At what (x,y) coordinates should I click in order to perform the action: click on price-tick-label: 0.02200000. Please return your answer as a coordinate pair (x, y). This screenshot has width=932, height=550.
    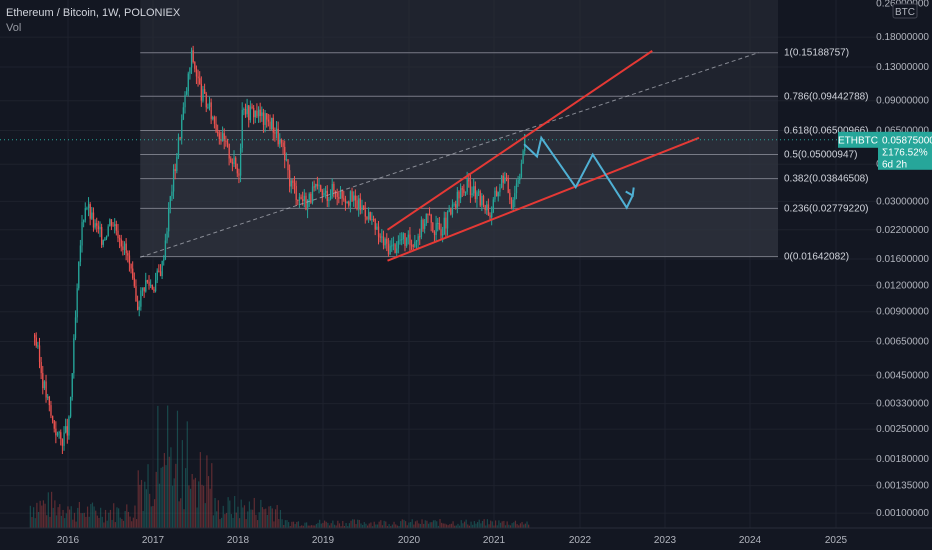
    Looking at the image, I should click on (902, 230).